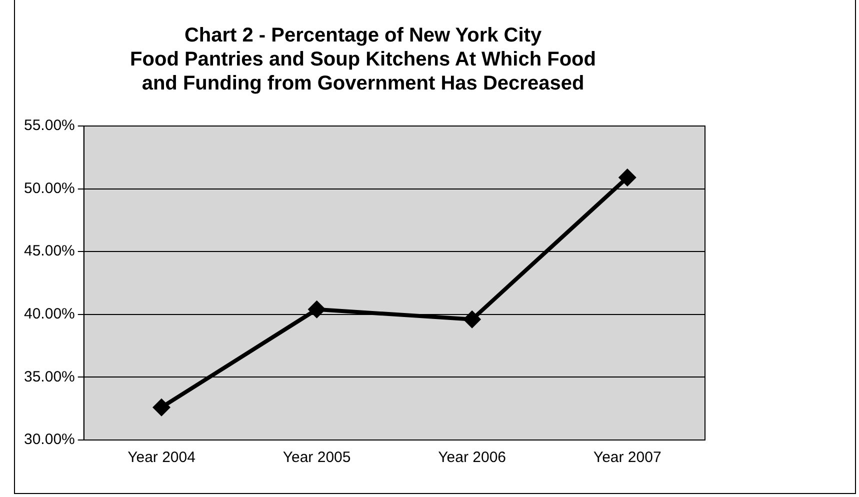  I want to click on y-tick-label: 50.00%, so click(49, 188).